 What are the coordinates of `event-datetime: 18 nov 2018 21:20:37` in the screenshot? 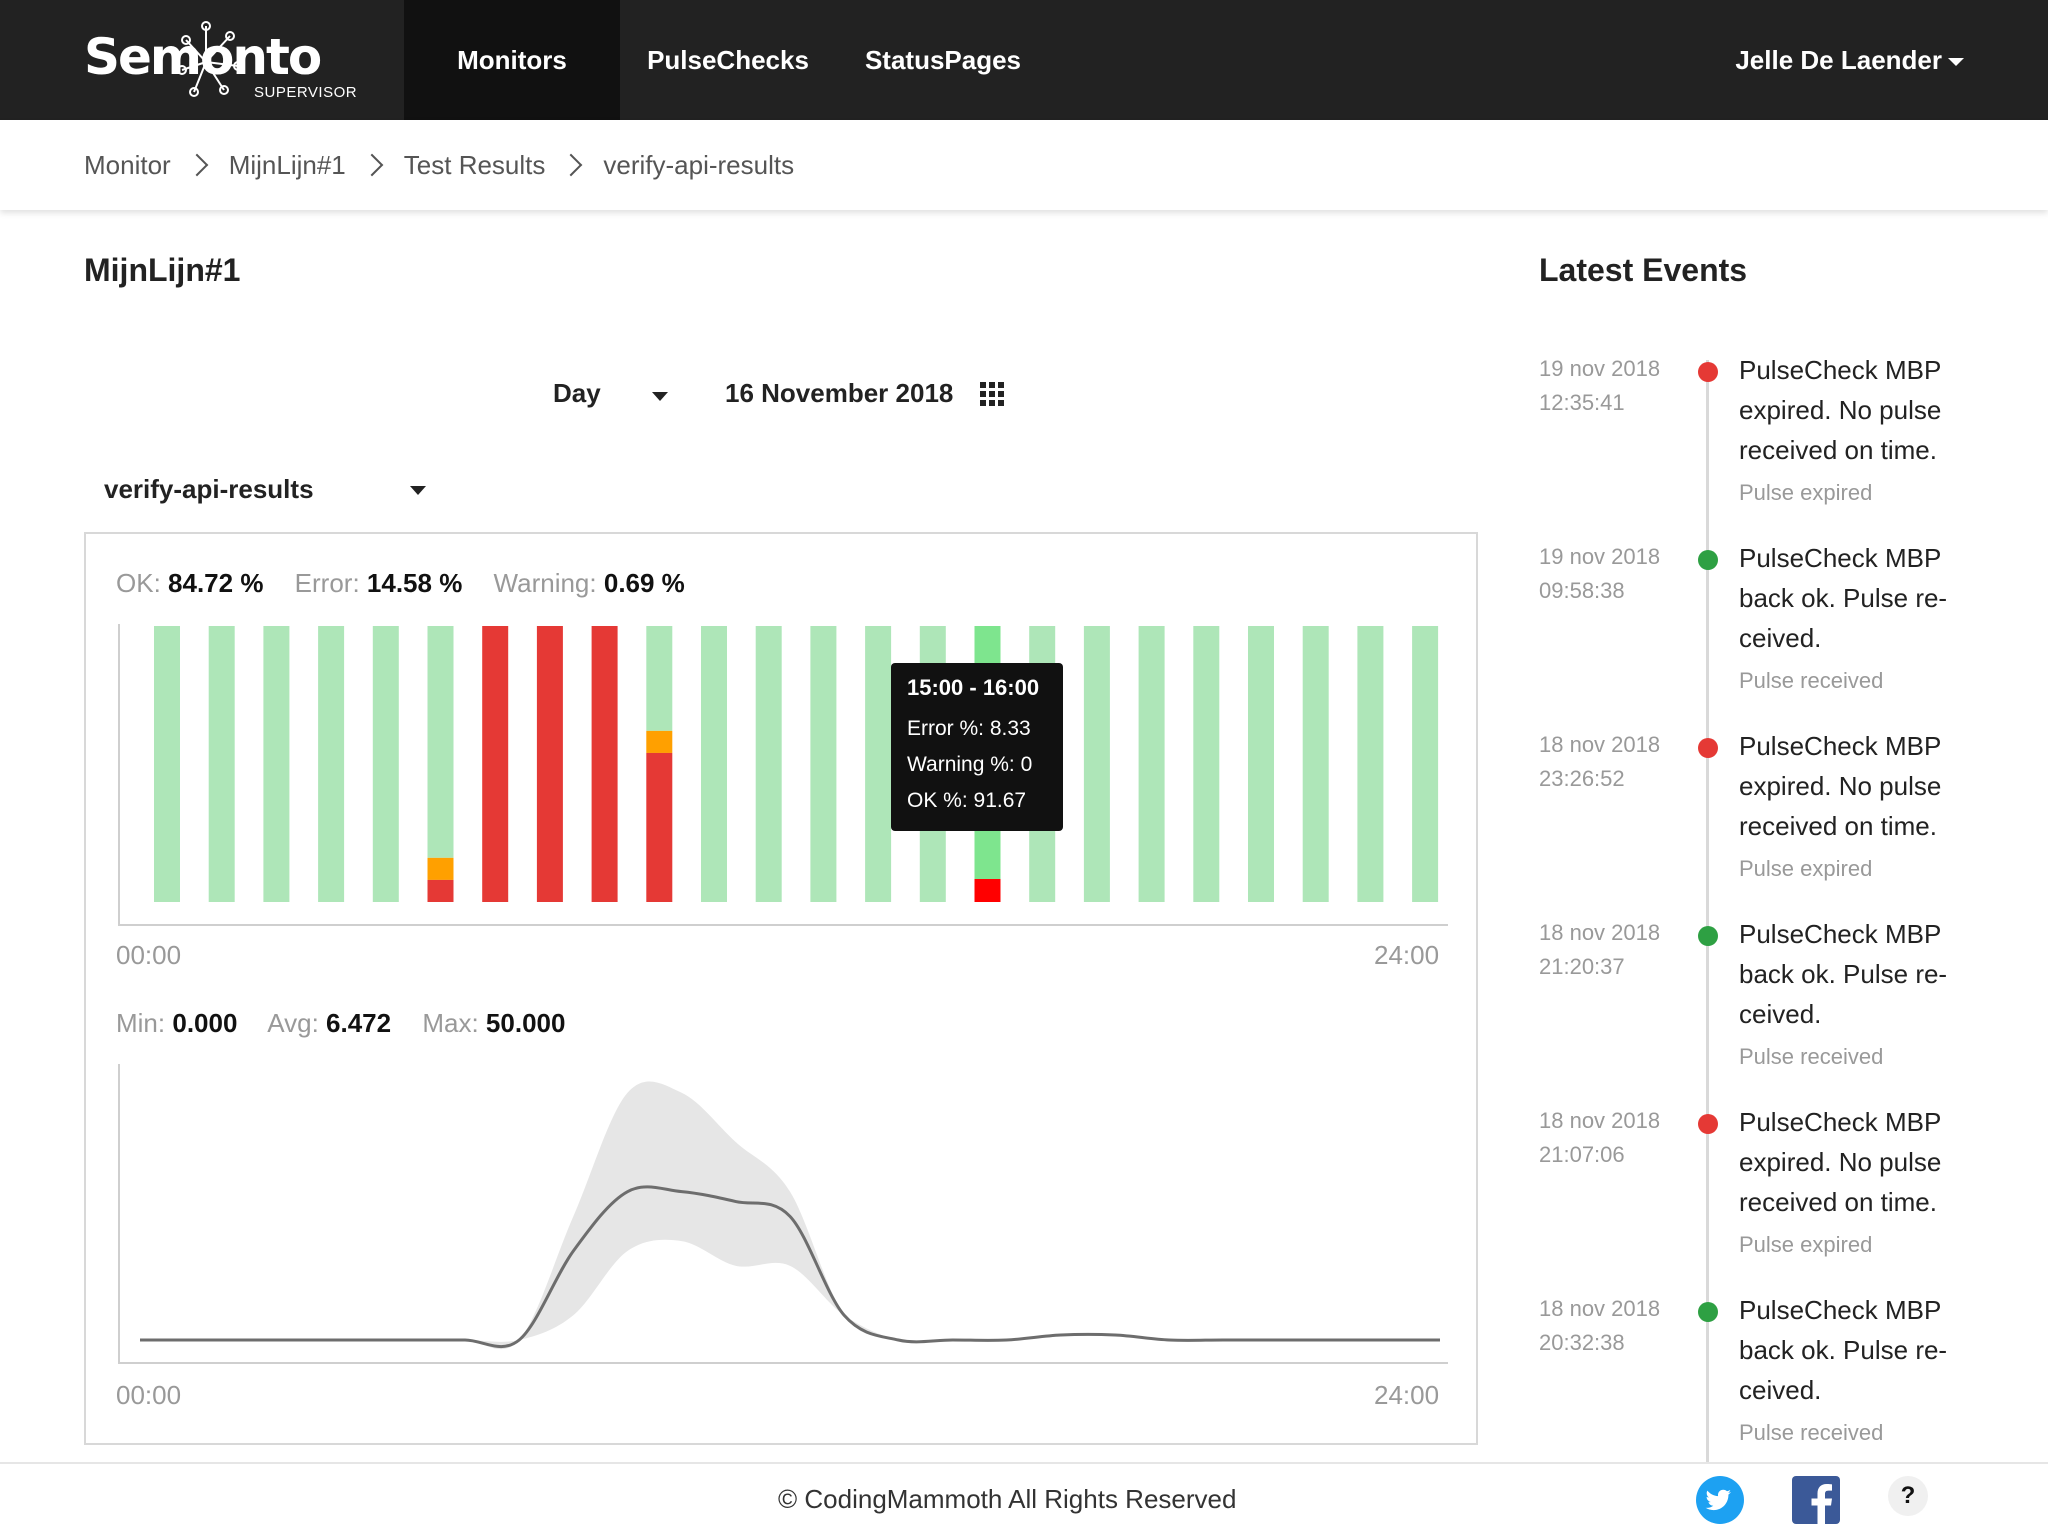 It's located at (1599, 950).